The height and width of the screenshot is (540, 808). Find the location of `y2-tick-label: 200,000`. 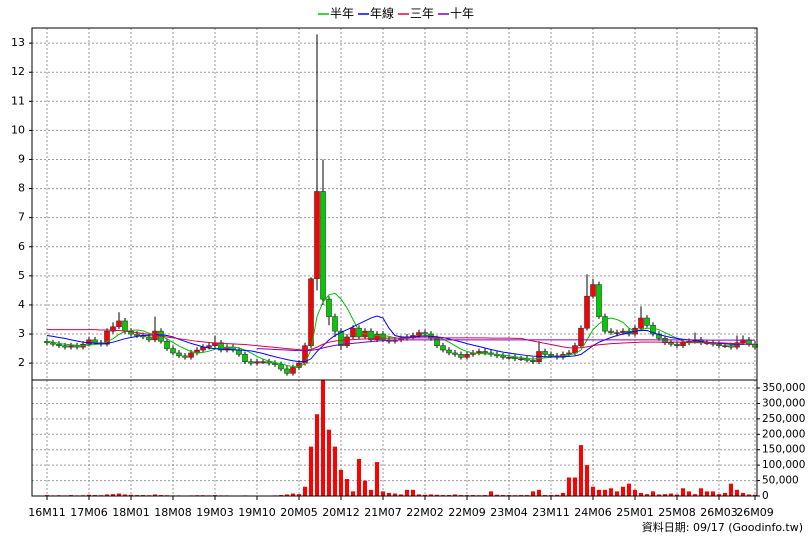

y2-tick-label: 200,000 is located at coordinates (783, 434).